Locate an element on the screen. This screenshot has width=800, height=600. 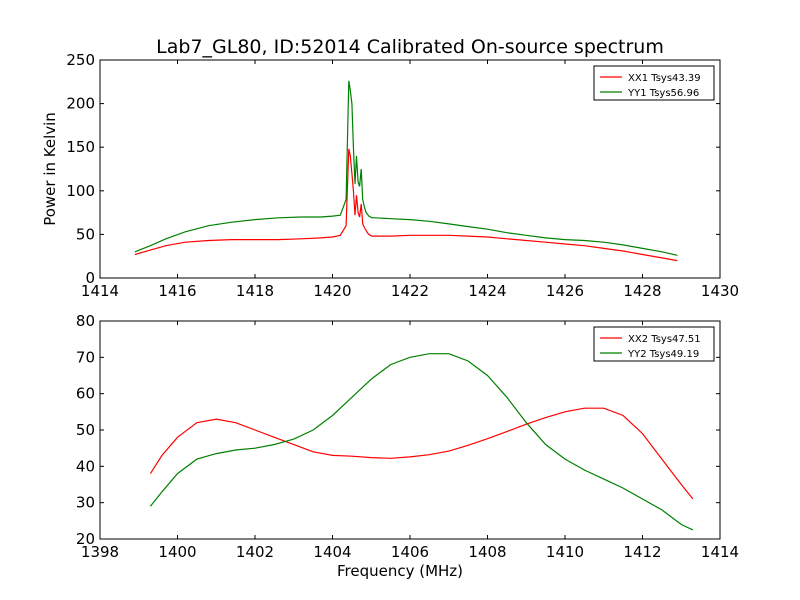
y-tick-label: 150 is located at coordinates (80, 147).